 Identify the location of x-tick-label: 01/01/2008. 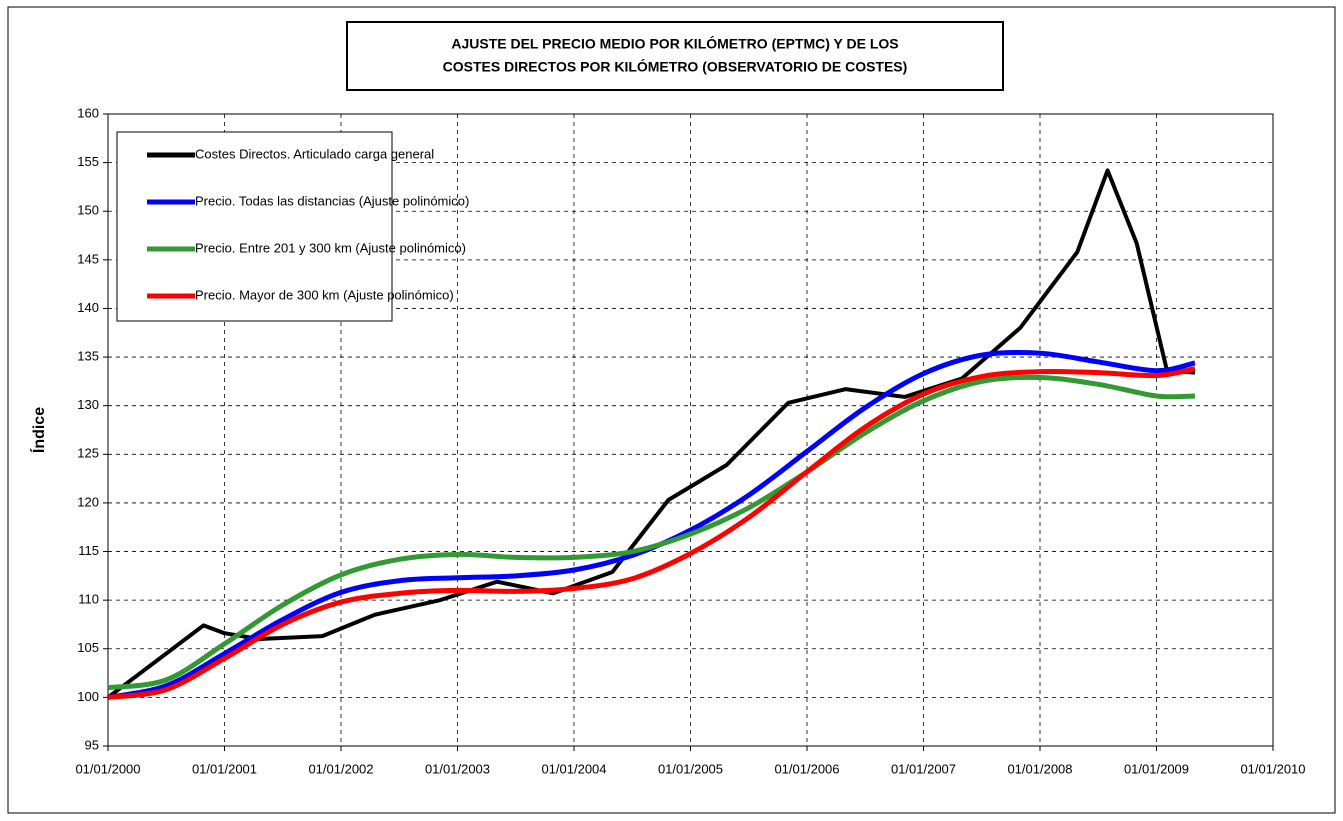
(1039, 768).